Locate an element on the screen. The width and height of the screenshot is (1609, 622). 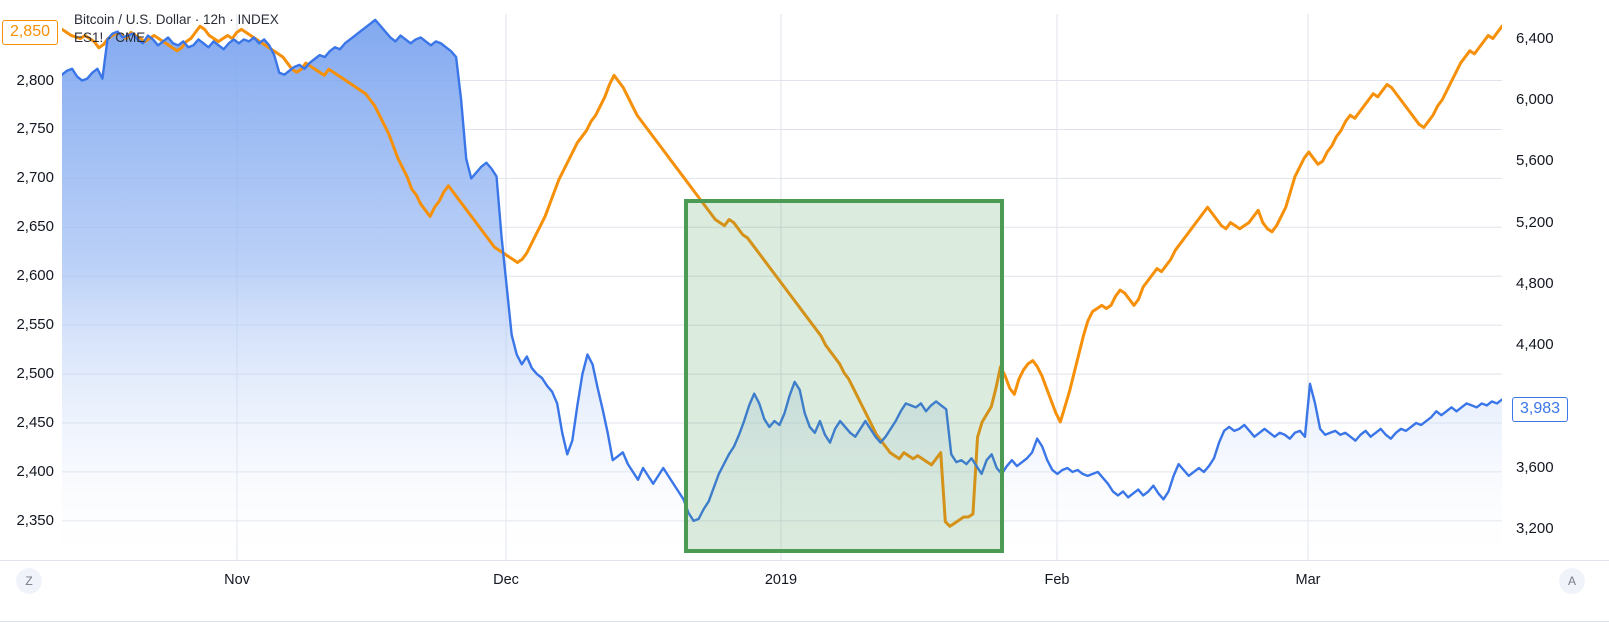
left-axis-tick: 2,550 is located at coordinates (35, 325).